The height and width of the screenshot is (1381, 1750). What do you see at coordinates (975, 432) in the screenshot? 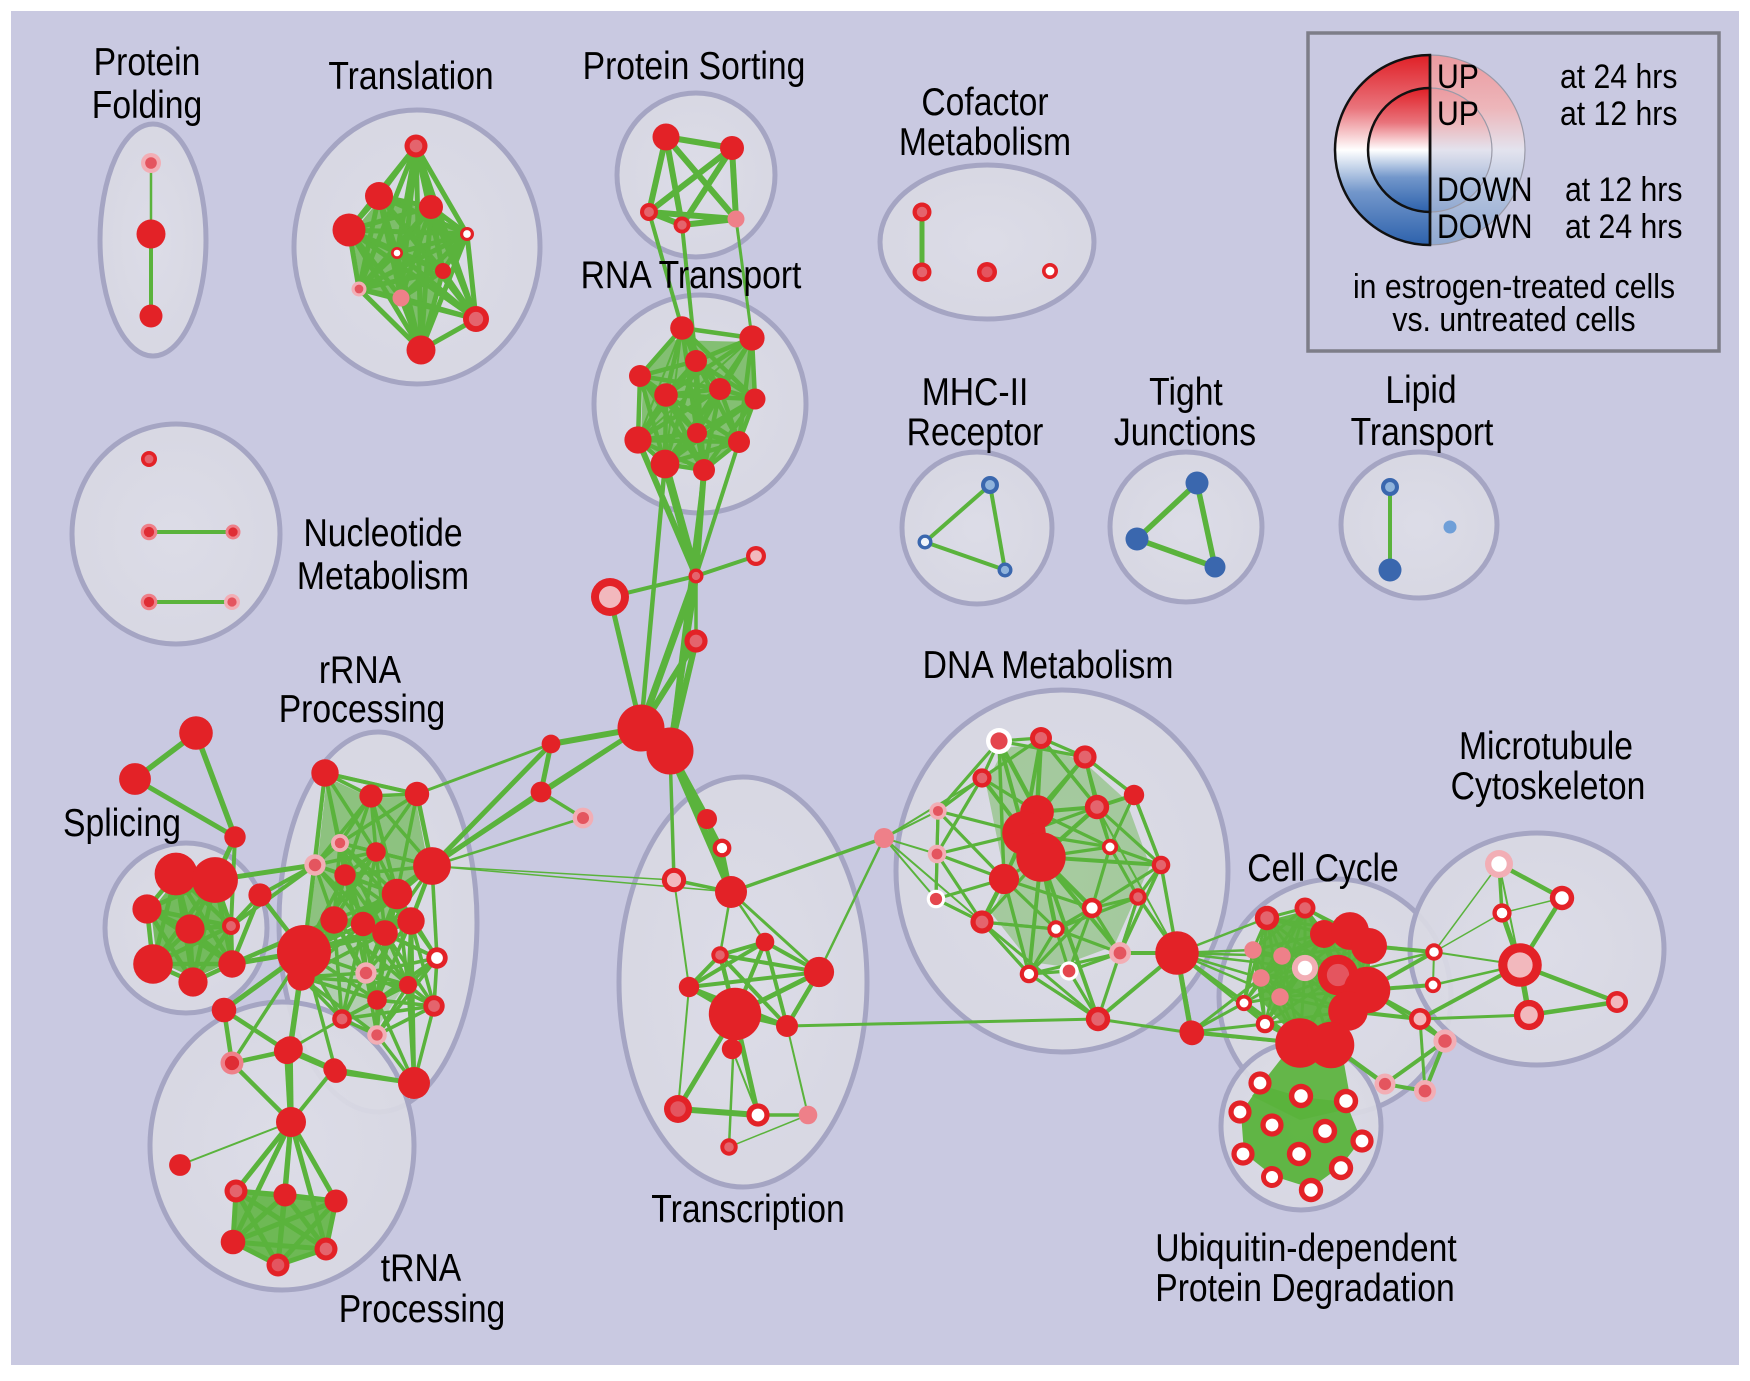
I see `svg-text: Receptor` at bounding box center [975, 432].